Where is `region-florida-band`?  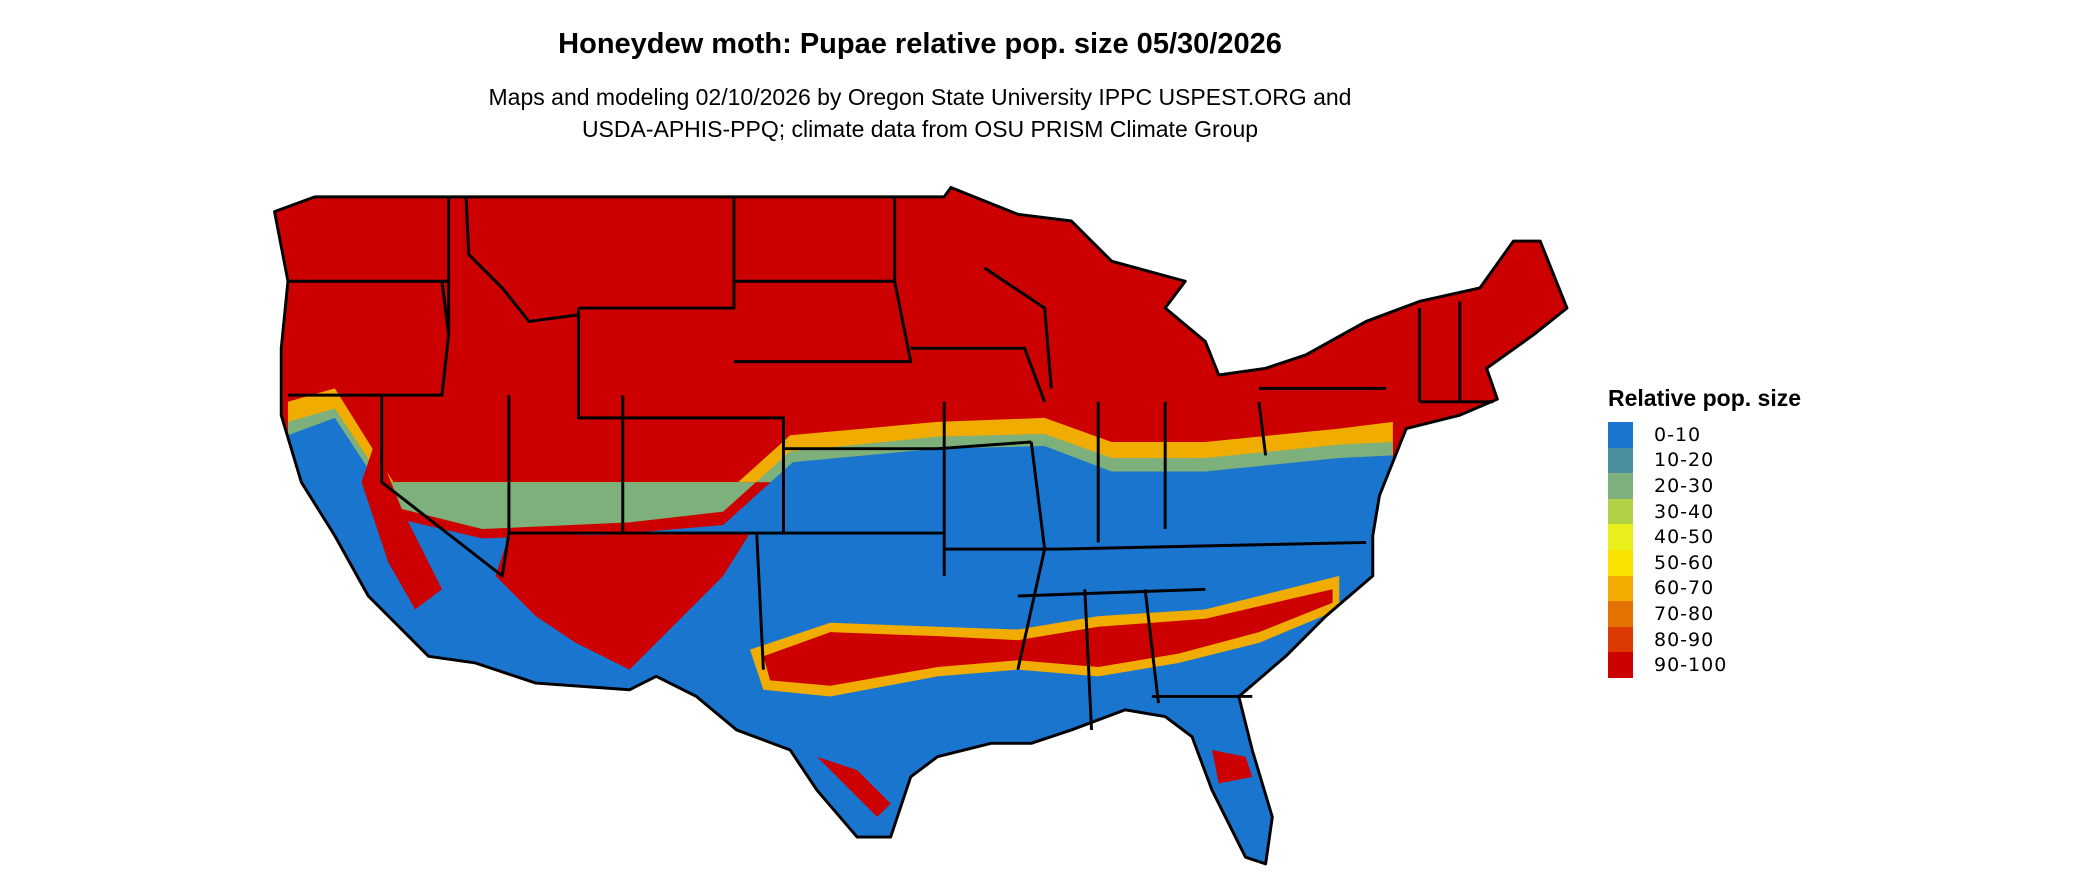
region-florida-band is located at coordinates (1232, 767).